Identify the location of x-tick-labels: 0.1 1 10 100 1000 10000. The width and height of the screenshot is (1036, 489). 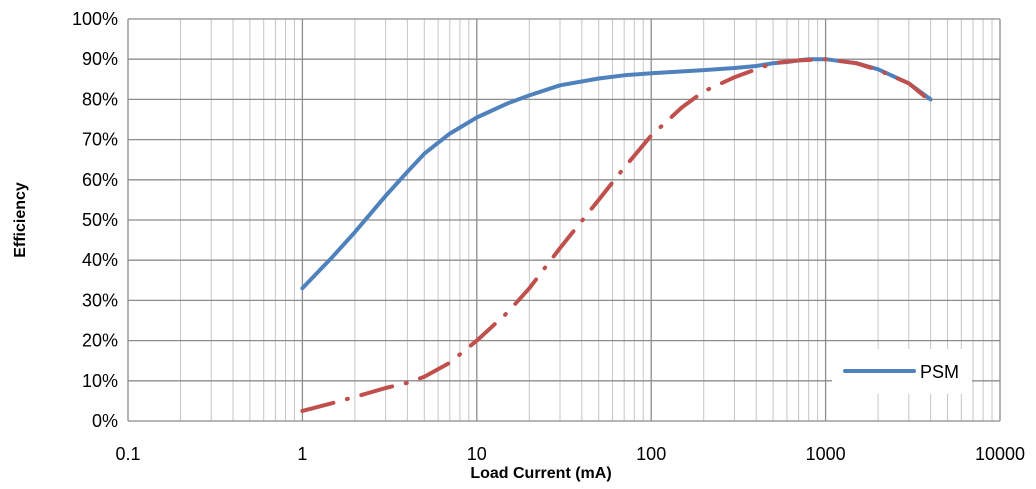
(570, 454).